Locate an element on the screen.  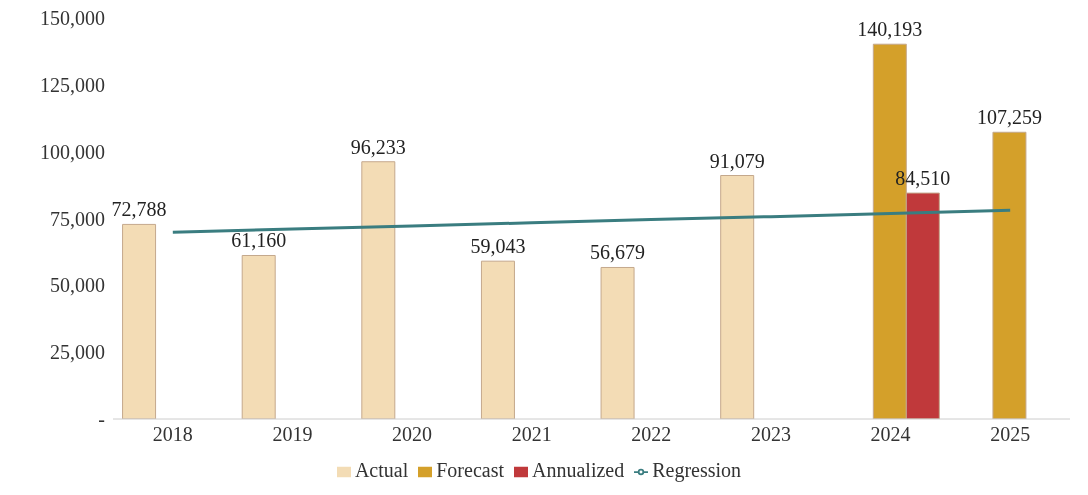
x-tick-label: 2019 is located at coordinates (292, 434).